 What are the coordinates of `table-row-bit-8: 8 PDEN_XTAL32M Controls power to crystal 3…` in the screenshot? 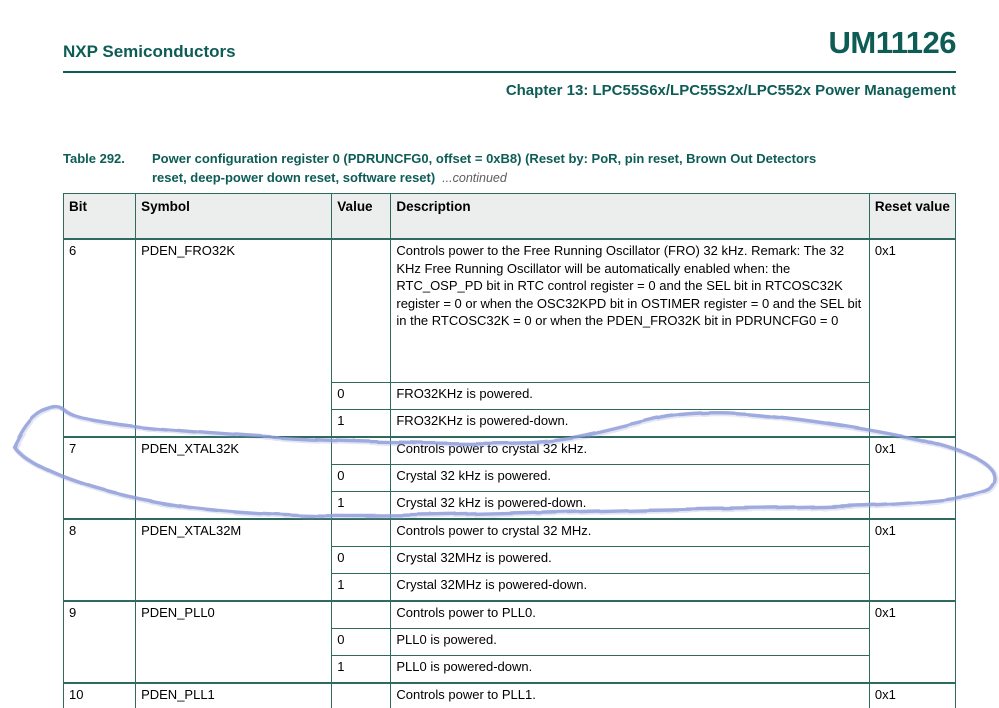 It's located at (509, 560).